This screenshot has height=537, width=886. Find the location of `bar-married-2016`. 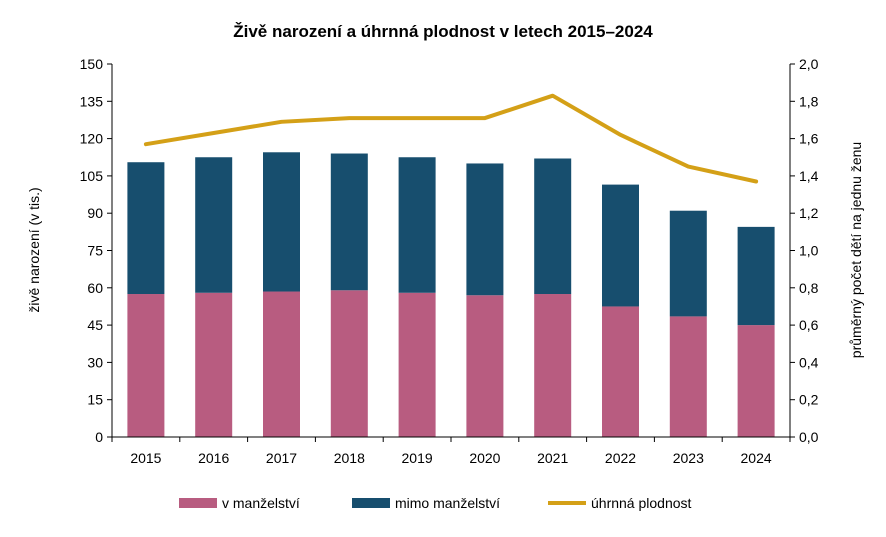

bar-married-2016 is located at coordinates (213, 365).